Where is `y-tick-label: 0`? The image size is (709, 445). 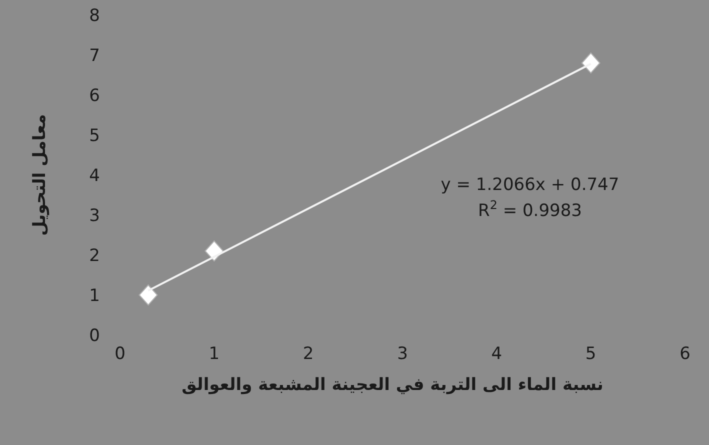 y-tick-label: 0 is located at coordinates (94, 336).